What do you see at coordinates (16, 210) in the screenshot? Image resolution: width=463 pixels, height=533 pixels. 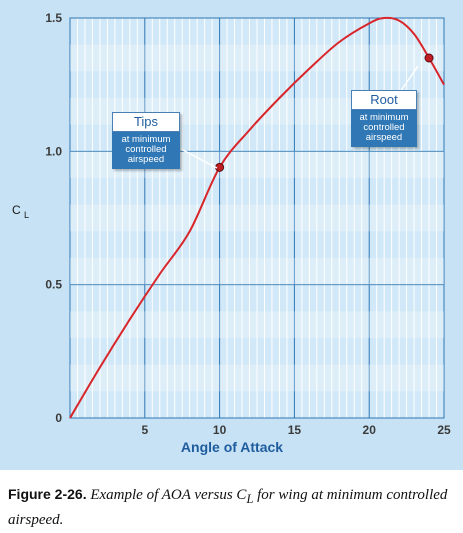 I see `y-axis-title-main: C` at bounding box center [16, 210].